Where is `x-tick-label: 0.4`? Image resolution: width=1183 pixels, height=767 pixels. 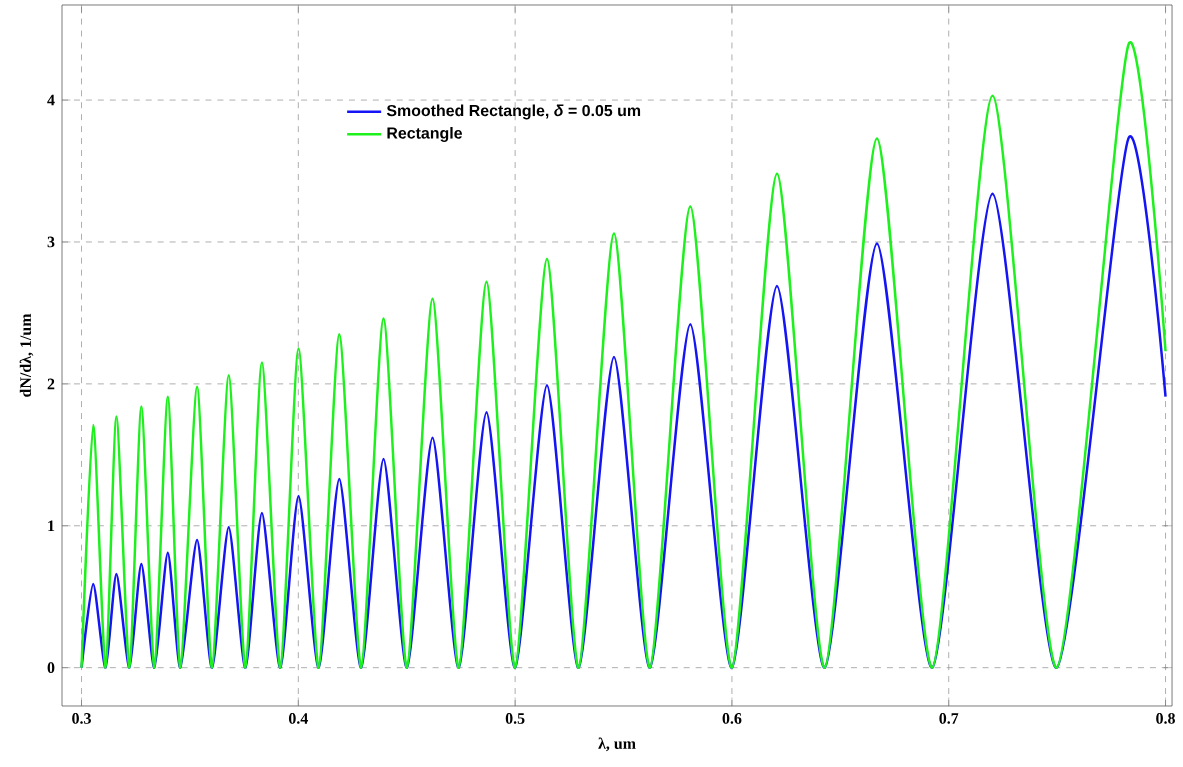
x-tick-label: 0.4 is located at coordinates (298, 718).